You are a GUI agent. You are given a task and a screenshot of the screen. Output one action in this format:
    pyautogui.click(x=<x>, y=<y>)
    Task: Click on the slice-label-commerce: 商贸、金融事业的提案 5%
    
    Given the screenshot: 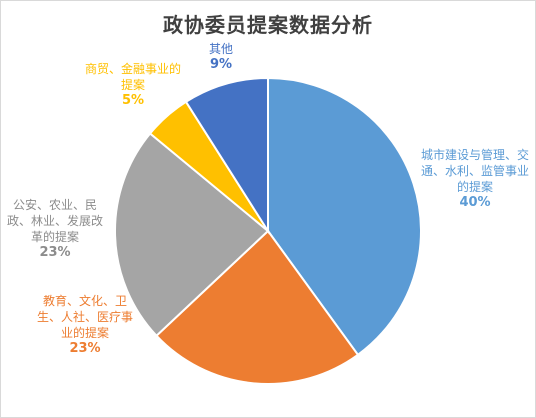 What is the action you would take?
    pyautogui.click(x=133, y=85)
    